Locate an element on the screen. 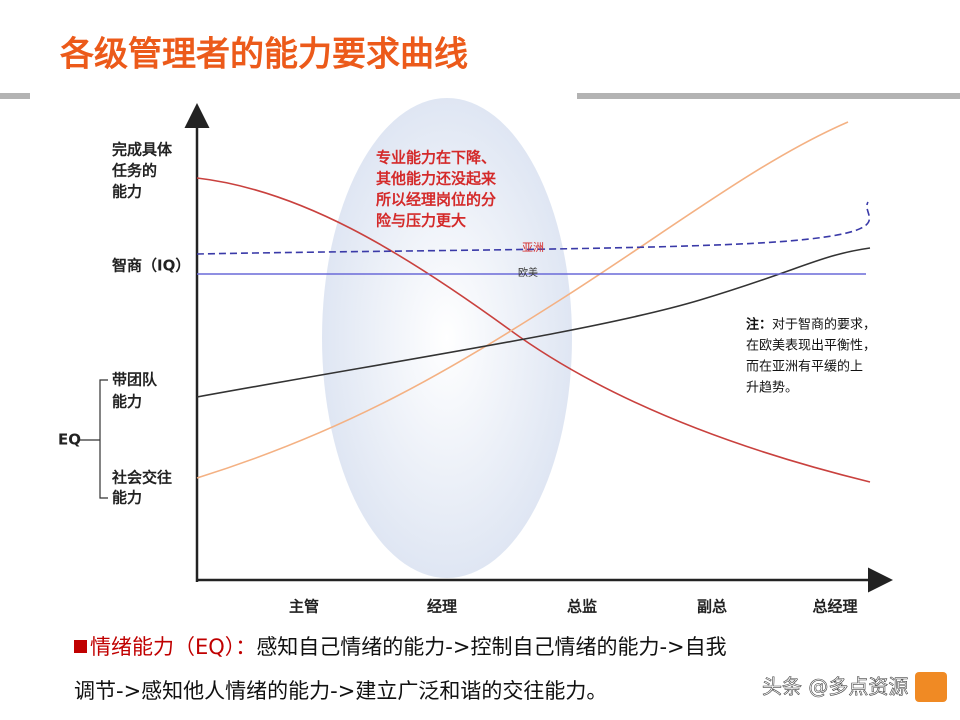 Image resolution: width=960 pixels, height=720 pixels. x-label: 总经理 is located at coordinates (834, 607).